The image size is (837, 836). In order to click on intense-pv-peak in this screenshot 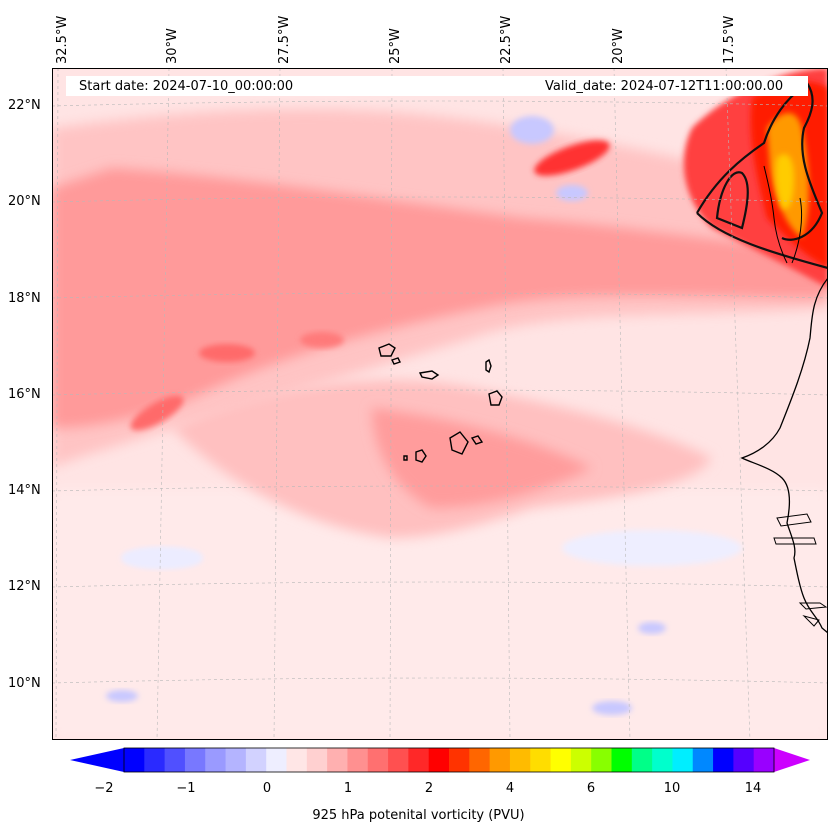, I will do `click(784, 181)`.